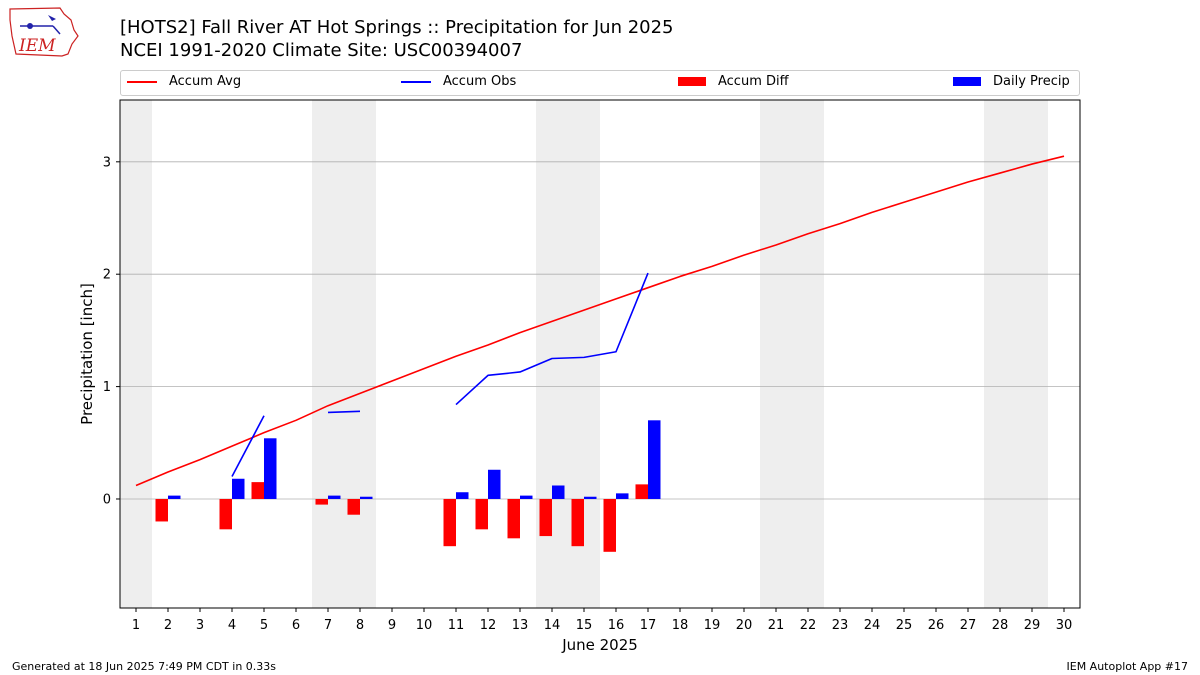  Describe the element at coordinates (520, 625) in the screenshot. I see `x-tick-label-13: 13` at that location.